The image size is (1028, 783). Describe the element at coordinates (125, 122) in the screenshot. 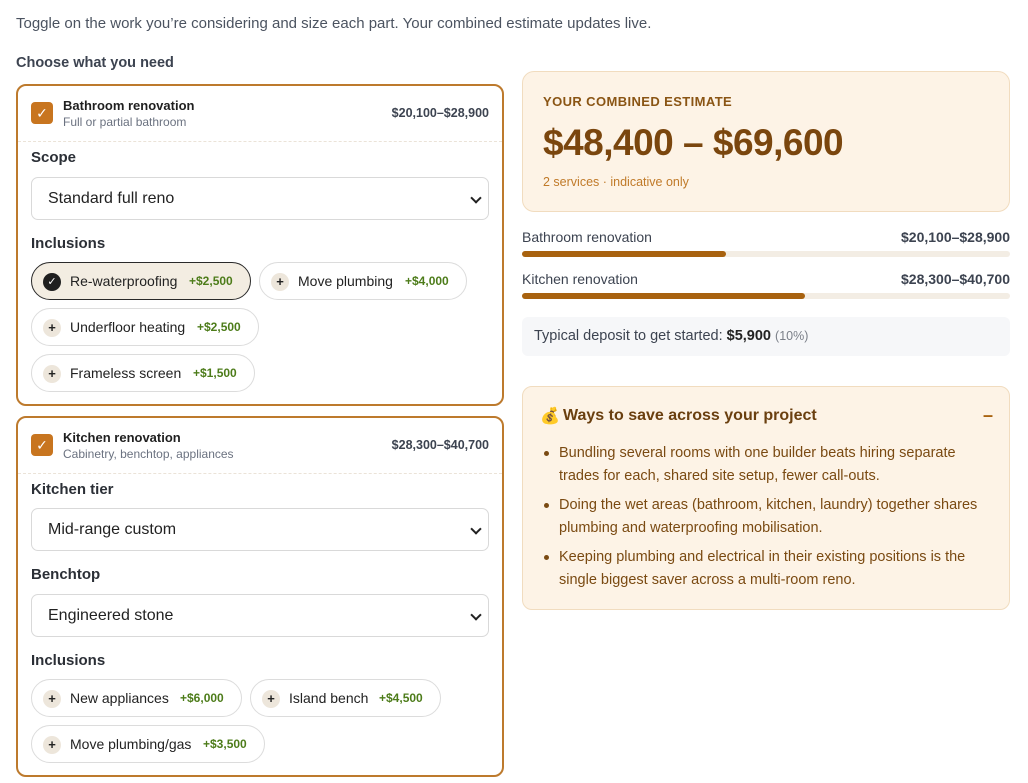

I see `bathroom-service-subtitle: Full or partial bathroom` at that location.